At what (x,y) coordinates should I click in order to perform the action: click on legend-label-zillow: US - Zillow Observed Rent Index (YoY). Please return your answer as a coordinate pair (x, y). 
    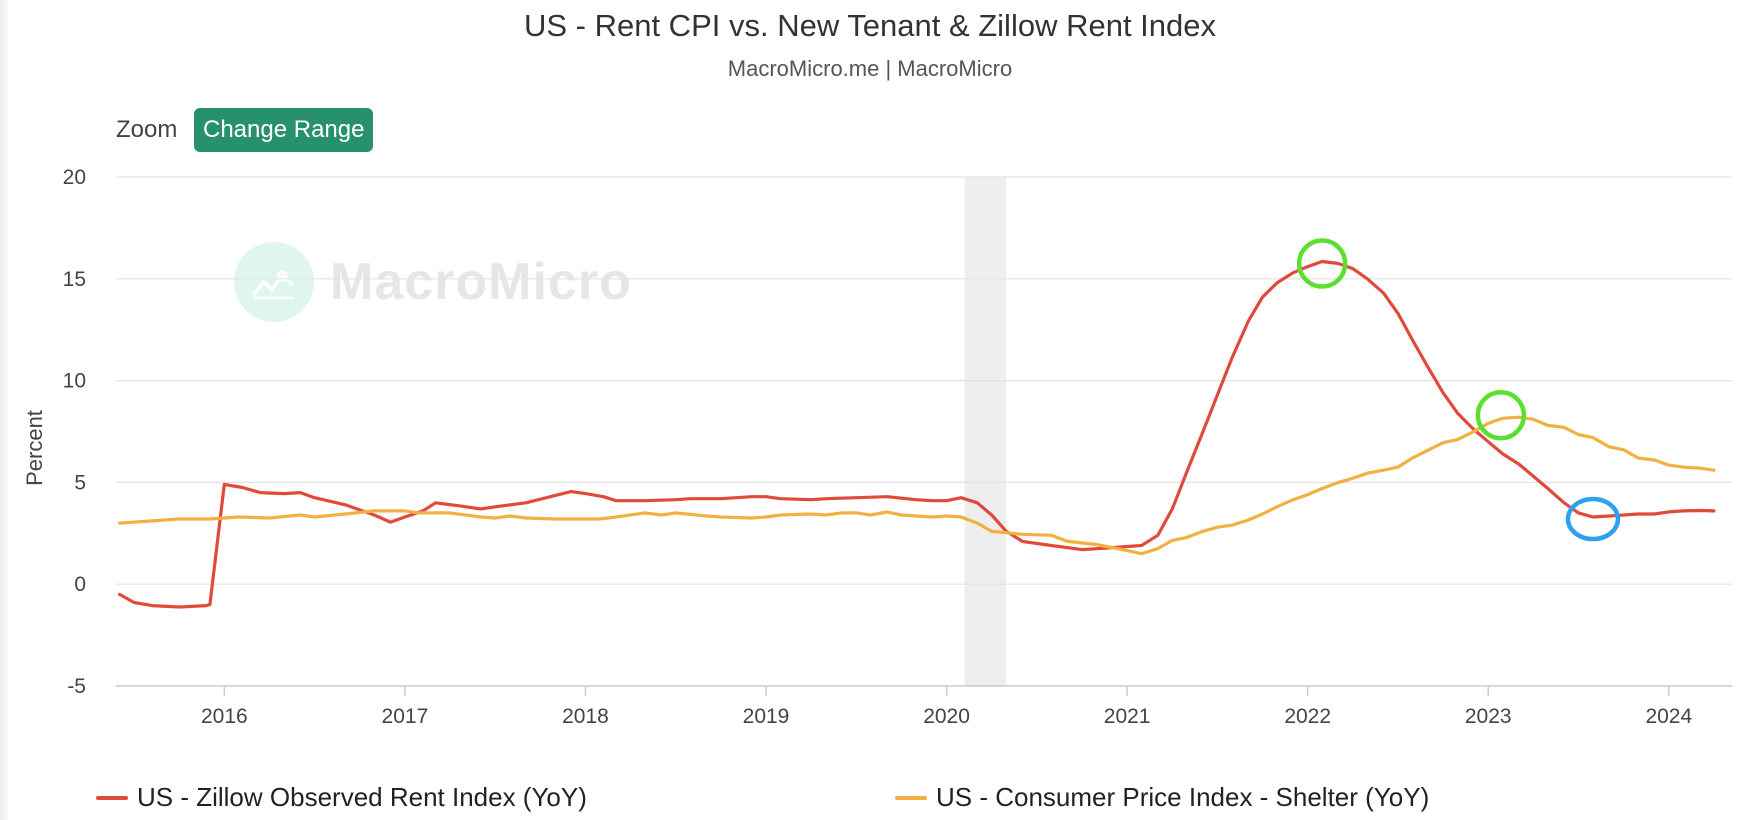
    Looking at the image, I should click on (362, 797).